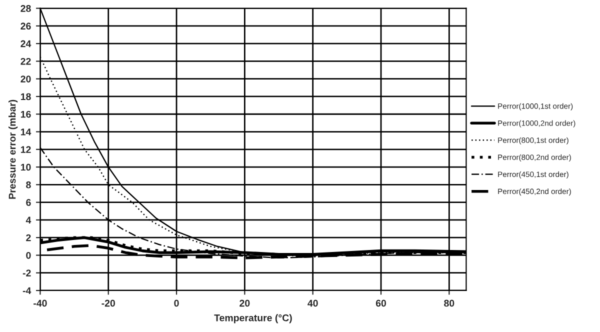  Describe the element at coordinates (253, 319) in the screenshot. I see `x-axis-title: Temperature (°C)` at that location.